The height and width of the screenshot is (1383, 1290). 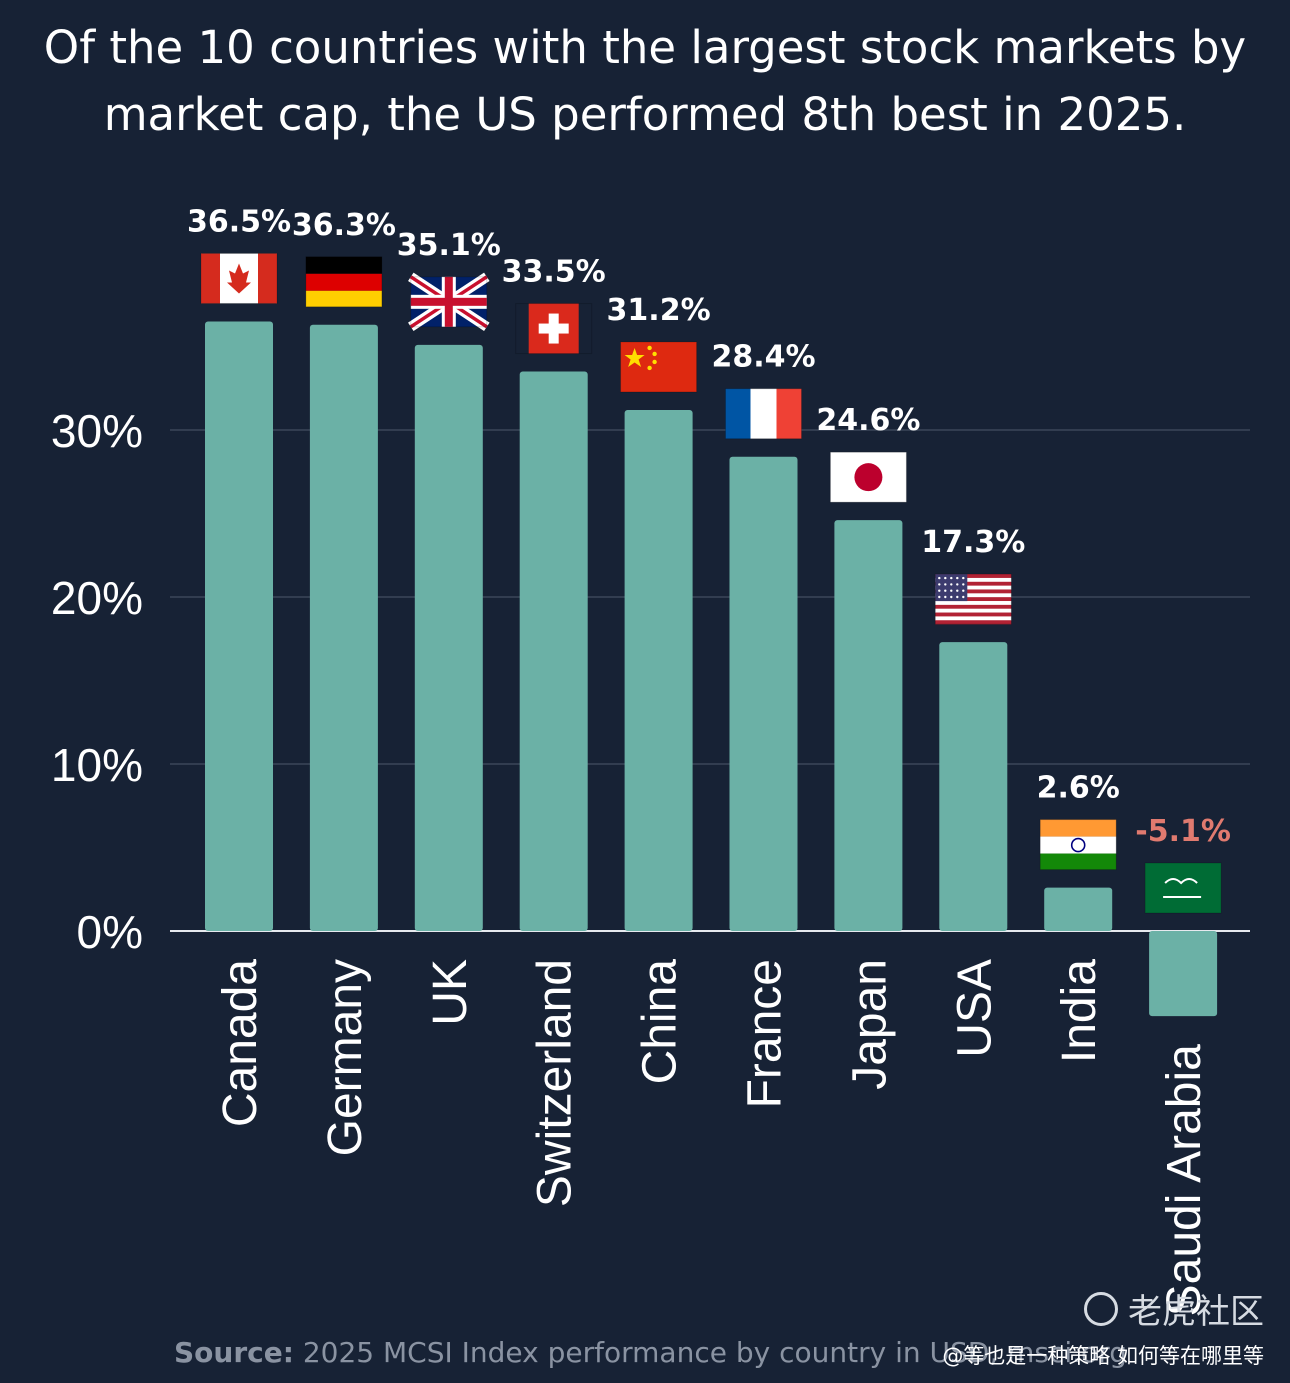 I want to click on category-label: Japan, so click(x=869, y=1024).